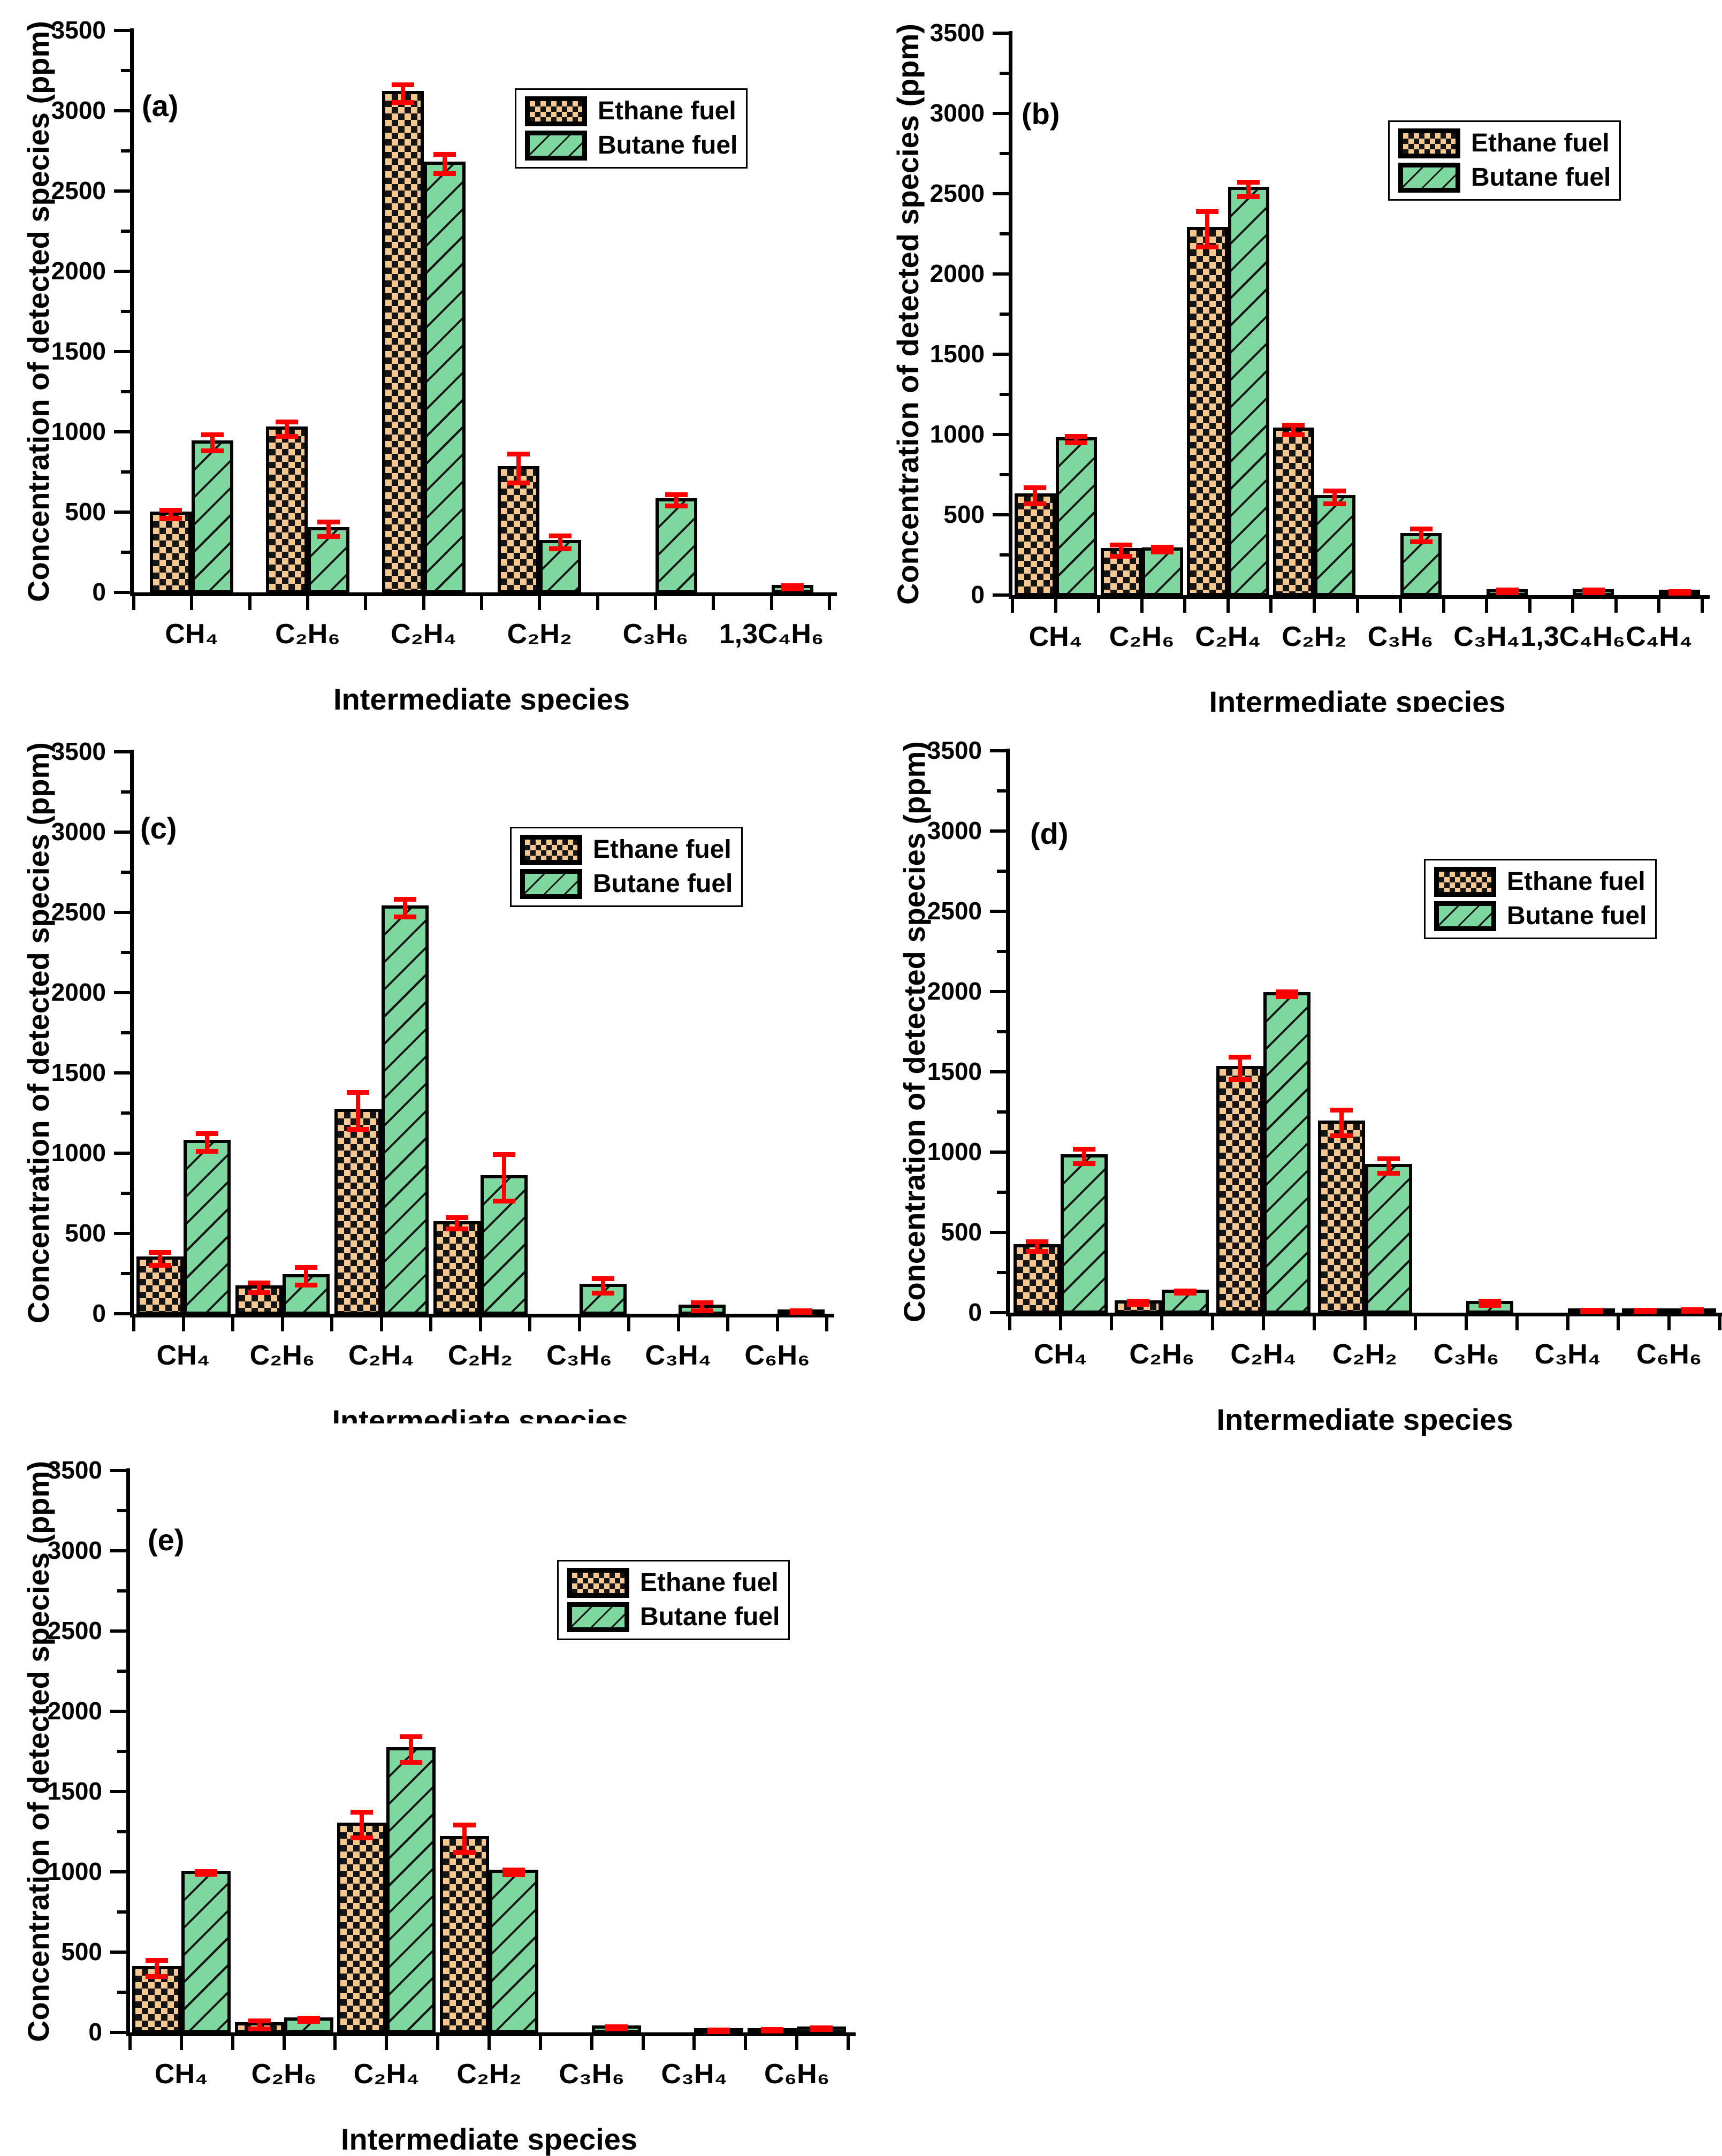 The image size is (1722, 2156). Describe the element at coordinates (74, 1711) in the screenshot. I see `y-tick-label: 2000` at that location.